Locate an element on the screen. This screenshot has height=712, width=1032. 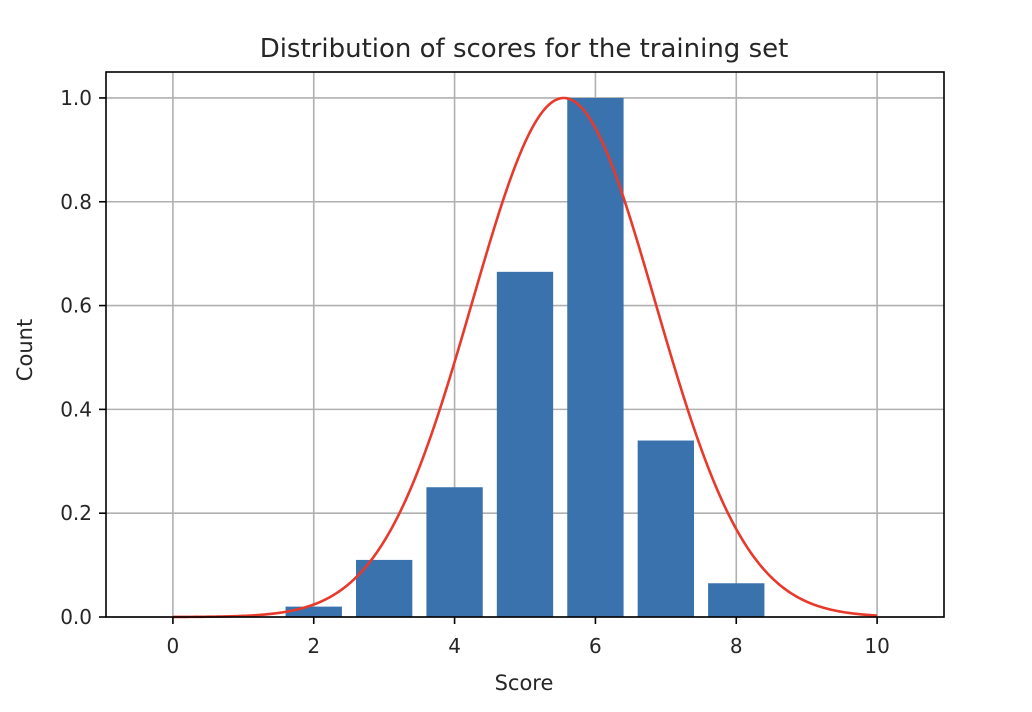
y-tick-label-2: 0.4 is located at coordinates (76, 409).